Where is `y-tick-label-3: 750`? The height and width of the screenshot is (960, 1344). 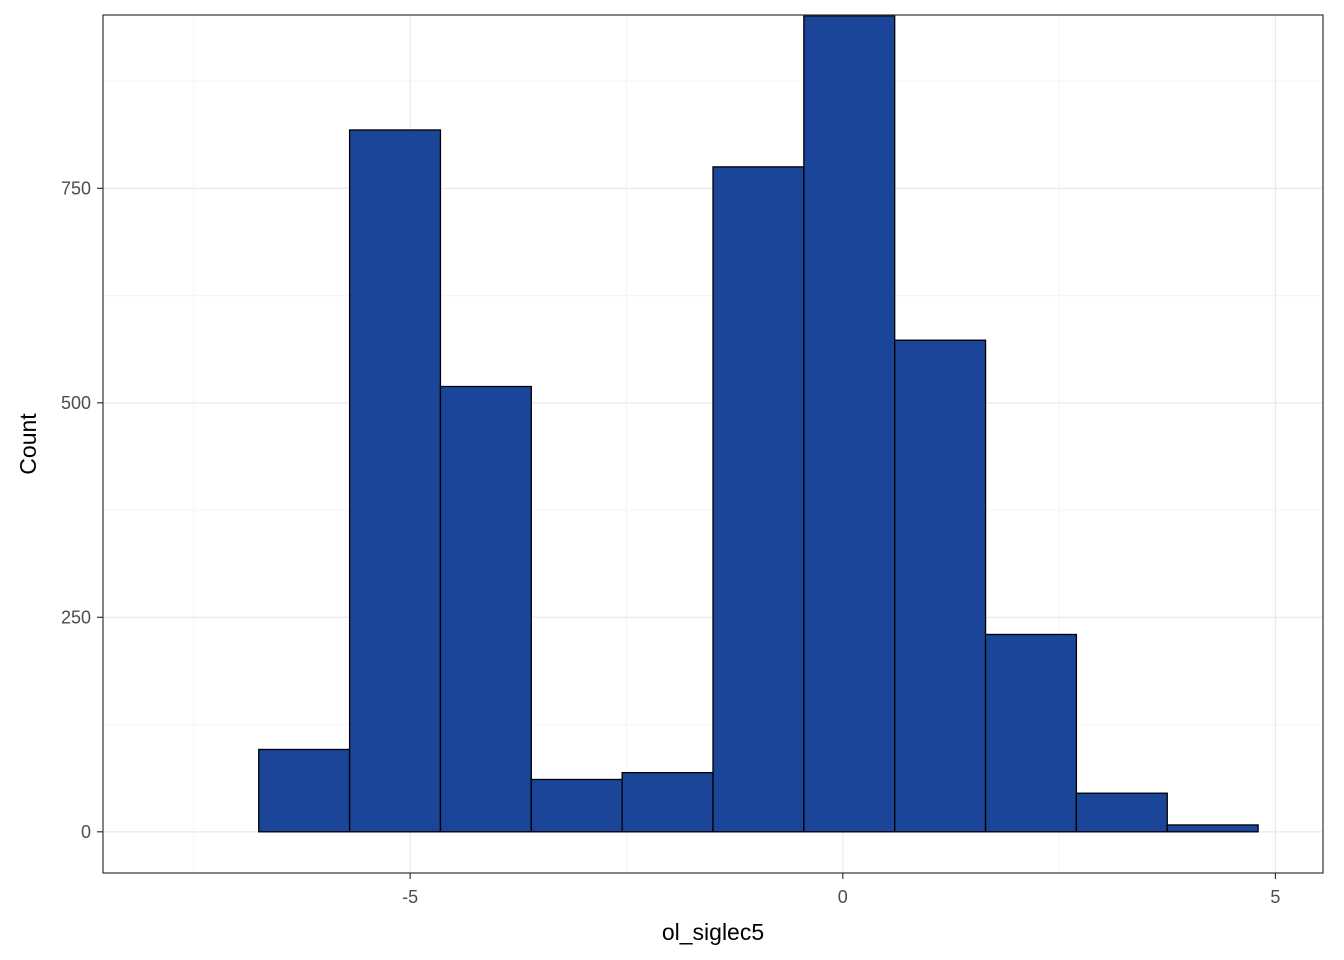
y-tick-label-3: 750 is located at coordinates (76, 188).